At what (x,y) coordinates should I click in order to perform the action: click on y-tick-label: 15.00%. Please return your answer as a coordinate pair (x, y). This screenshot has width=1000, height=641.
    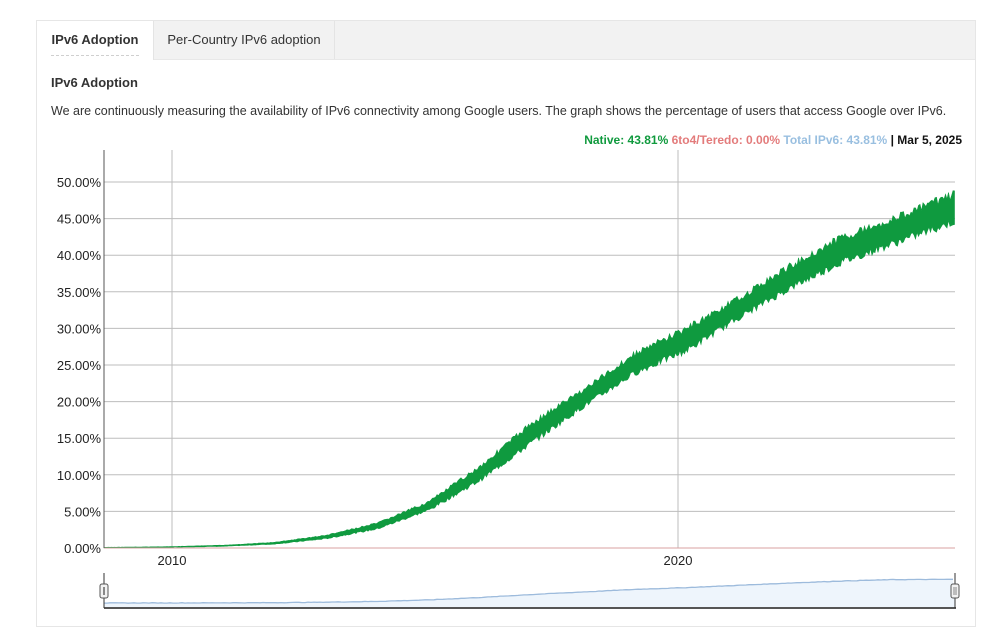
    Looking at the image, I should click on (79, 438).